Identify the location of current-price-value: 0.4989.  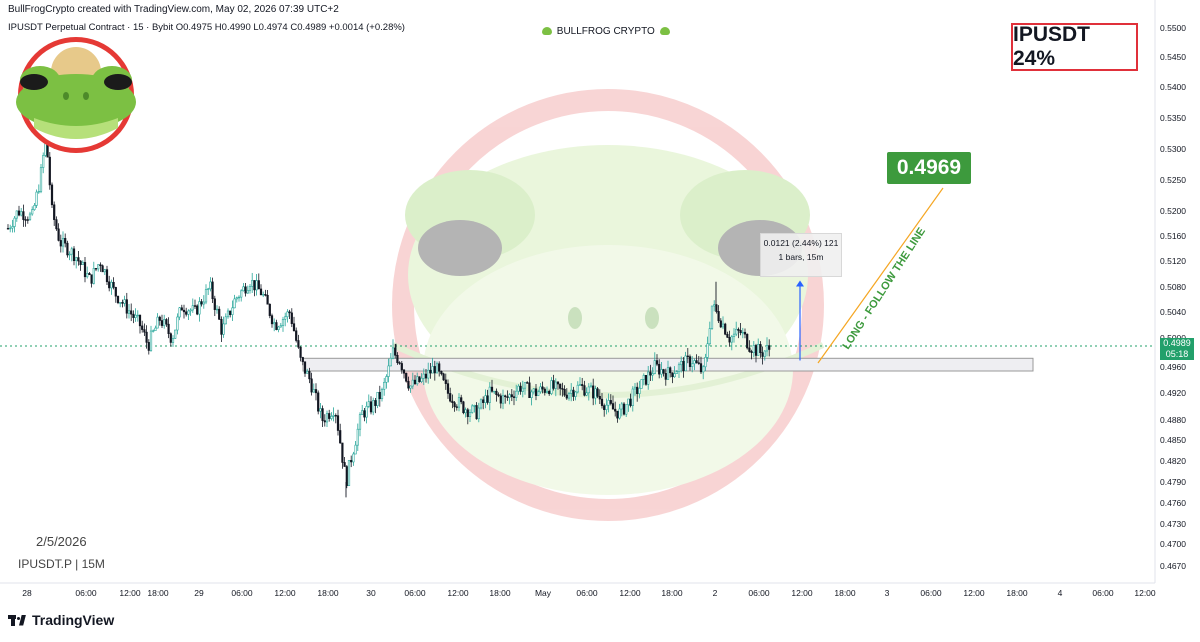
(1177, 342).